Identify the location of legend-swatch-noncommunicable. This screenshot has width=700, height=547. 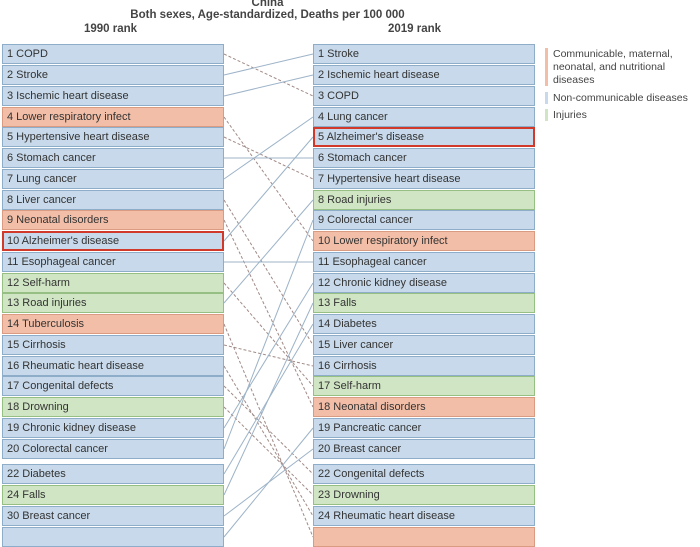
(546, 98).